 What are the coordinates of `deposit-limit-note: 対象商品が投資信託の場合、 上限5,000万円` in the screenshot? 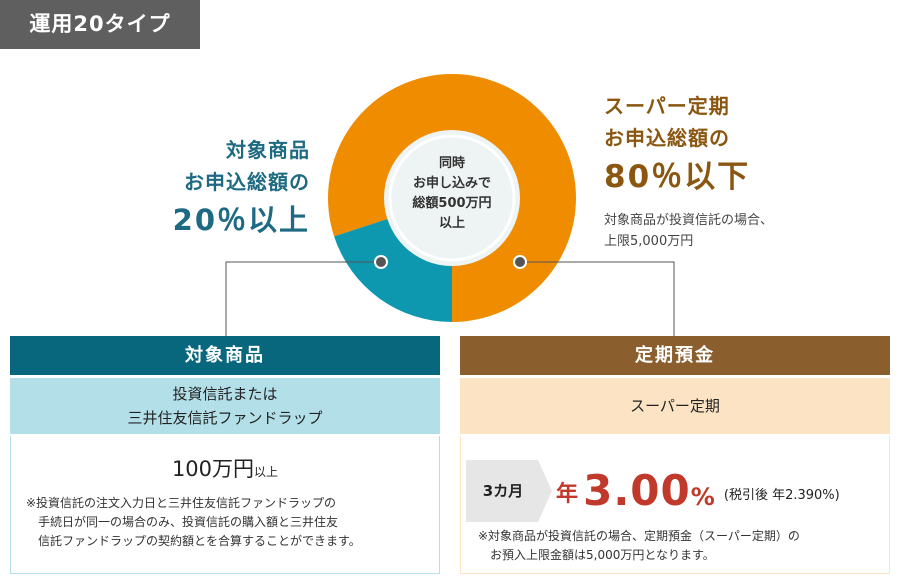 It's located at (689, 231).